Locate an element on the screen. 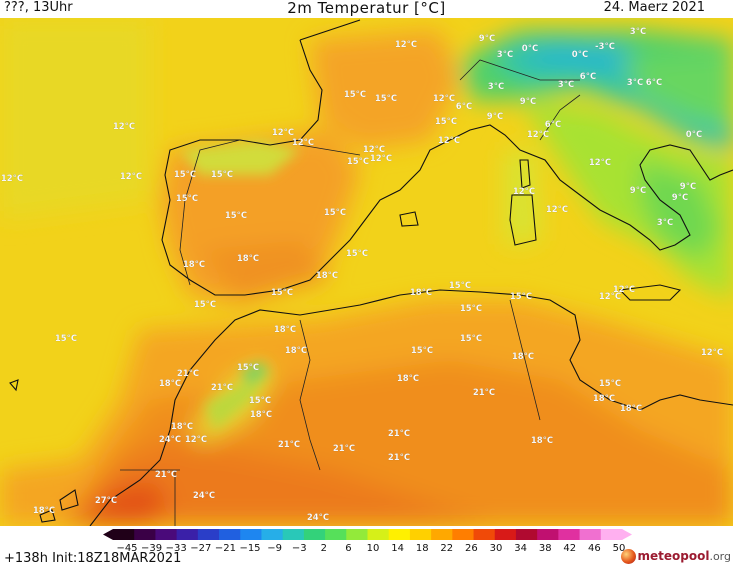 The width and height of the screenshot is (733, 566). legend-max-arrow is located at coordinates (627, 534).